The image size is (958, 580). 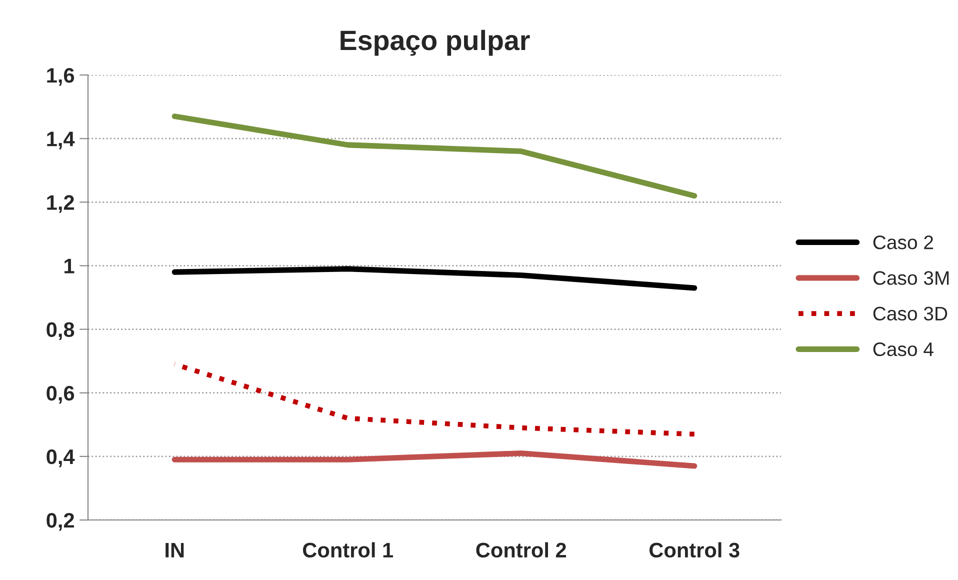 I want to click on y-tick-label: 0,8, so click(x=60, y=331).